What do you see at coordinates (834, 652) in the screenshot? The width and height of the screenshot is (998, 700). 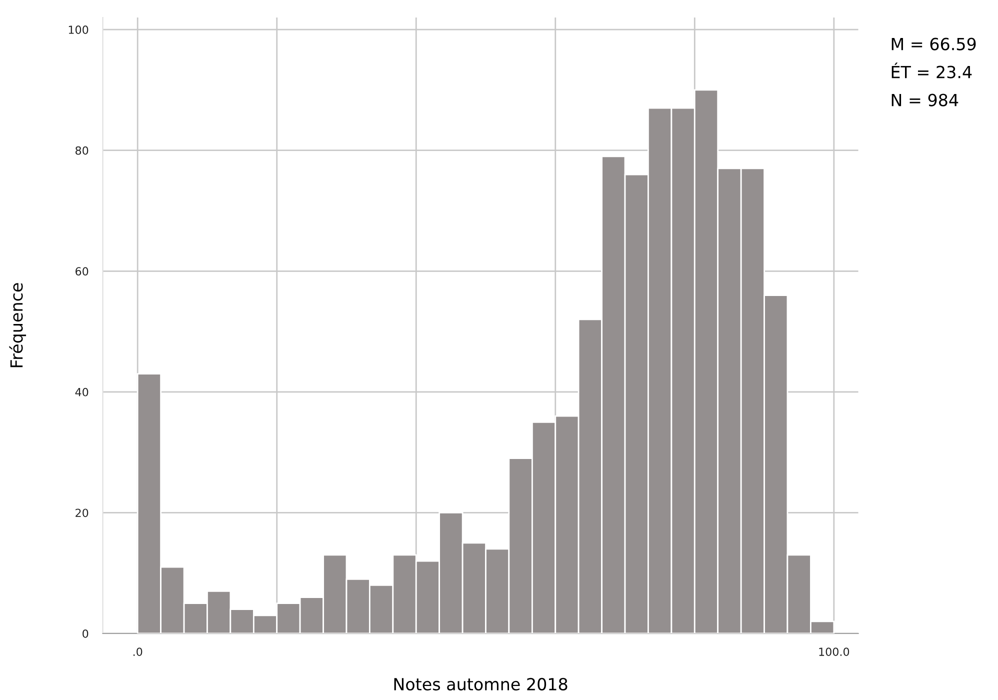 I see `x-tick-label: 100.0` at bounding box center [834, 652].